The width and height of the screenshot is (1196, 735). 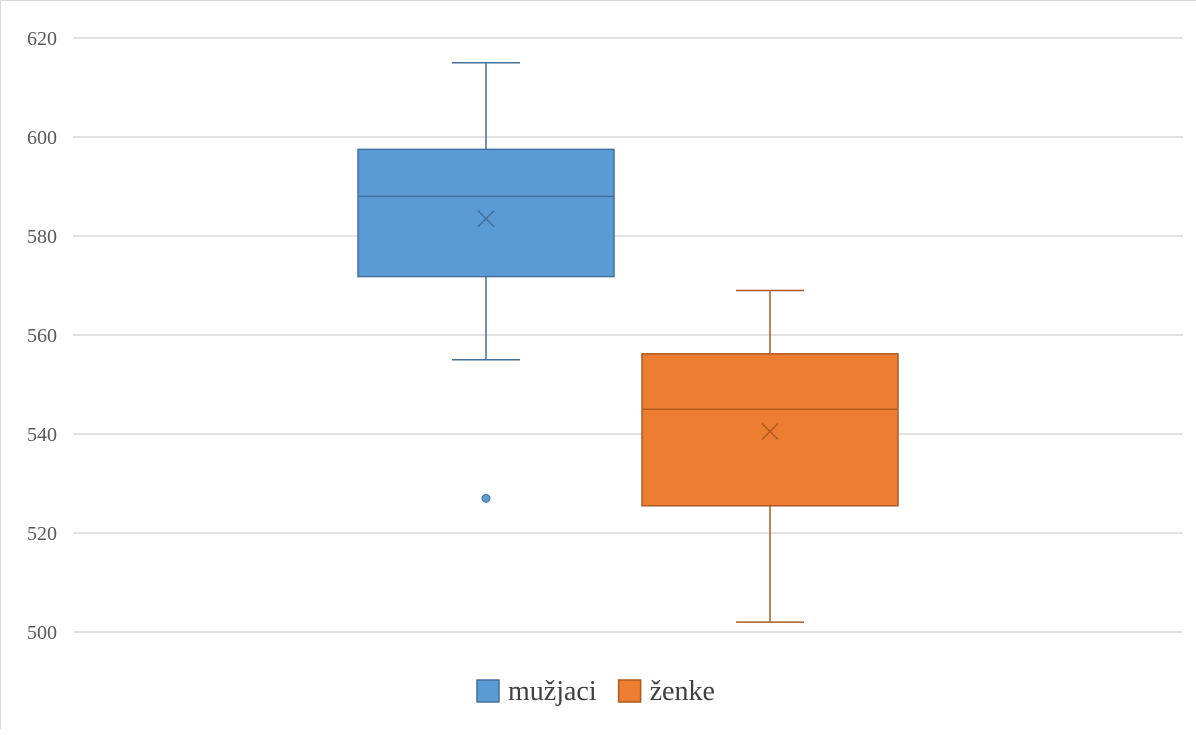 What do you see at coordinates (42, 633) in the screenshot?
I see `y-tick-label: 500` at bounding box center [42, 633].